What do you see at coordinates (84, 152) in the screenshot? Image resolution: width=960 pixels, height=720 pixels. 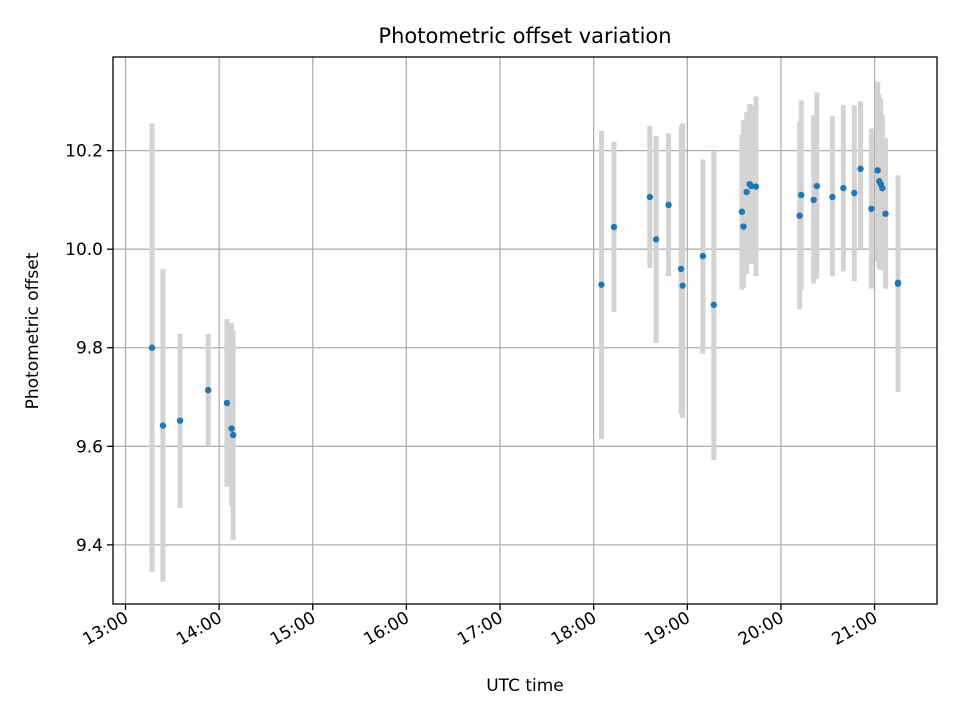 I see `y-tick-label: 10.2` at bounding box center [84, 152].